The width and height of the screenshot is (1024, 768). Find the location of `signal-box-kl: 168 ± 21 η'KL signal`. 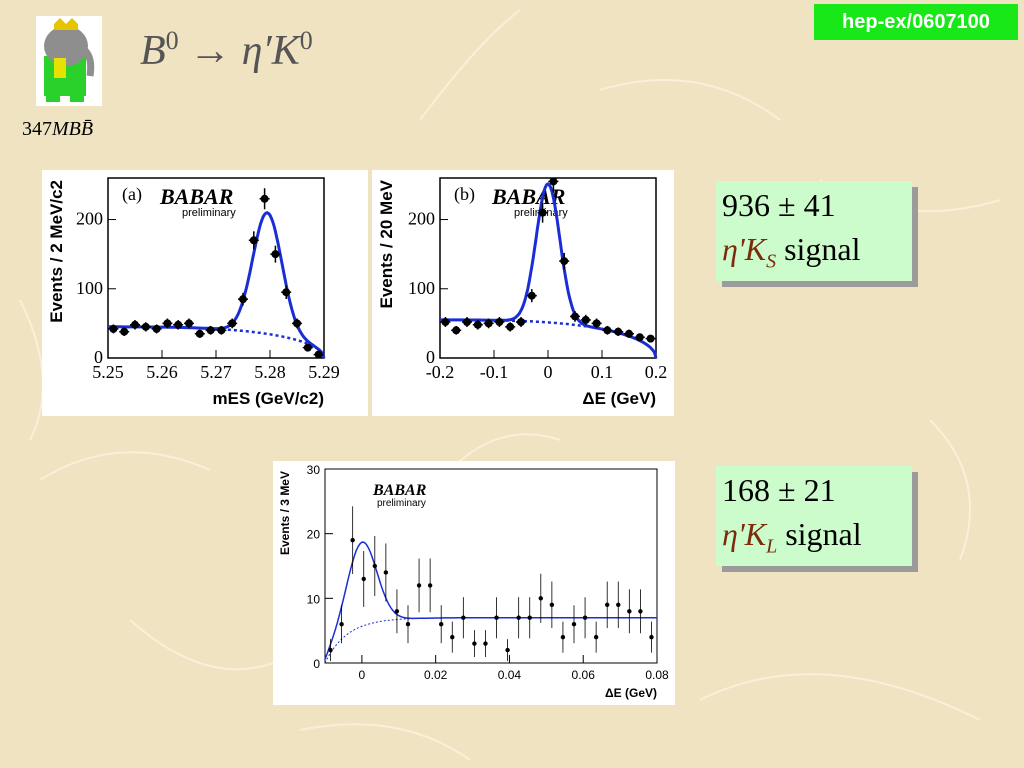

signal-box-kl: 168 ± 21 η'KL signal is located at coordinates (814, 516).